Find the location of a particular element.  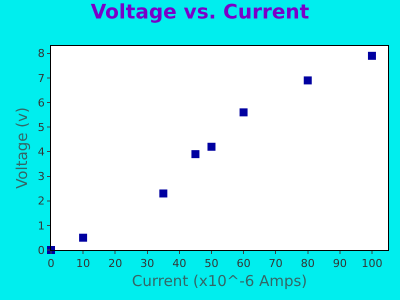

y-tick-label: 6 is located at coordinates (41, 103).